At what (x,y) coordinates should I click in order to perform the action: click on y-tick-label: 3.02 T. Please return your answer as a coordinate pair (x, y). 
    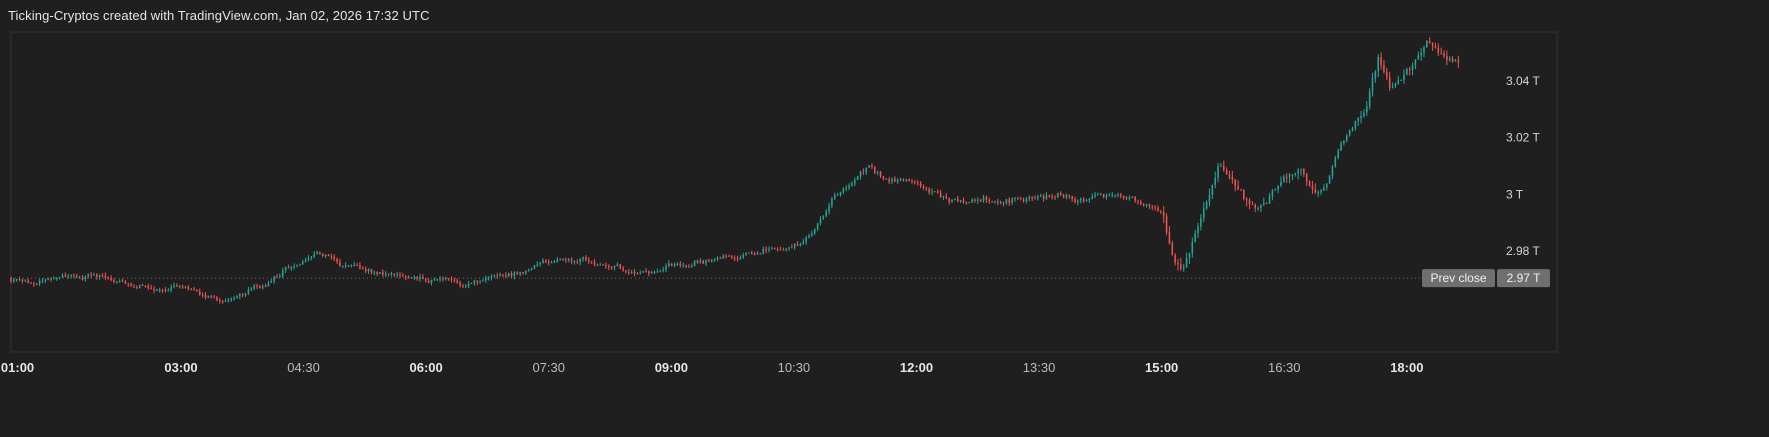
    Looking at the image, I should click on (1523, 138).